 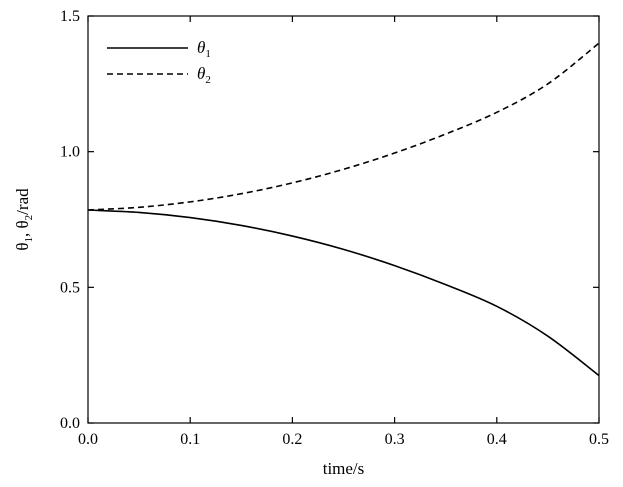 What do you see at coordinates (70, 152) in the screenshot?
I see `y-tick-label-2: 1.0` at bounding box center [70, 152].